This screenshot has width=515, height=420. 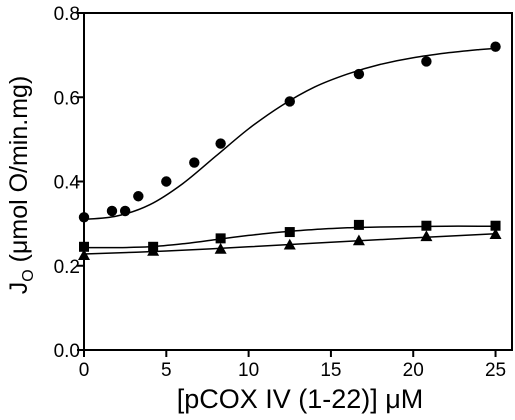 What do you see at coordinates (67, 267) in the screenshot?
I see `y-tick-label: 0.2` at bounding box center [67, 267].